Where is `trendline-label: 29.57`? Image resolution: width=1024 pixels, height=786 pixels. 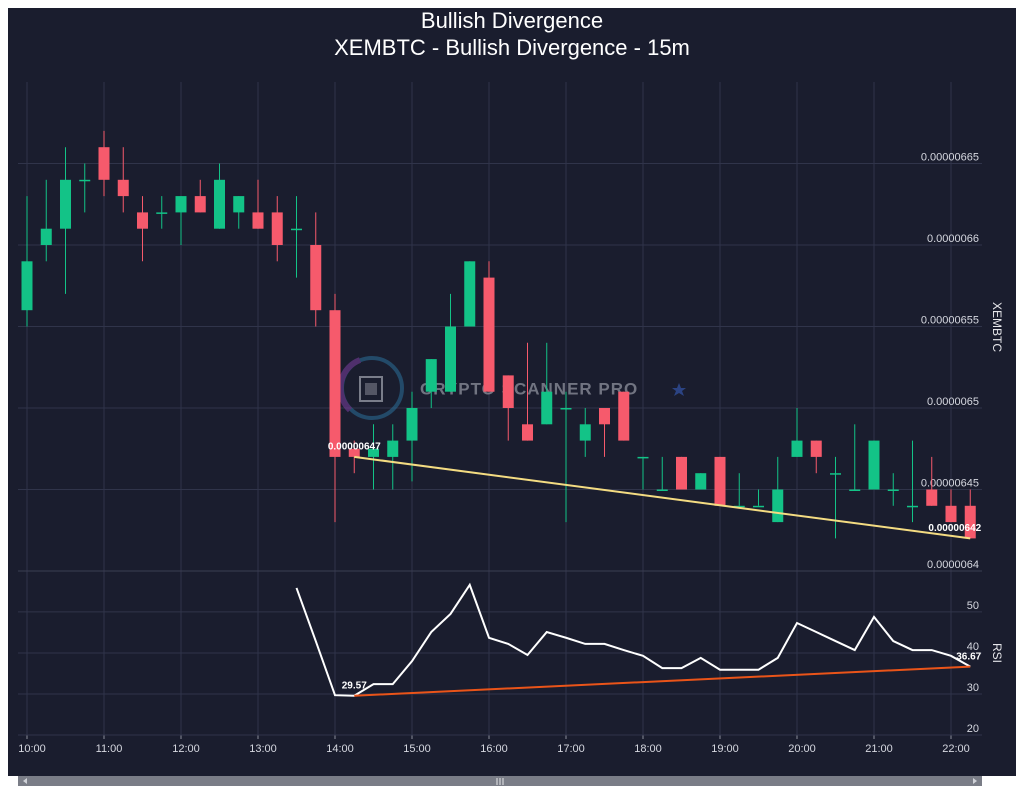 trendline-label: 29.57 is located at coordinates (354, 685).